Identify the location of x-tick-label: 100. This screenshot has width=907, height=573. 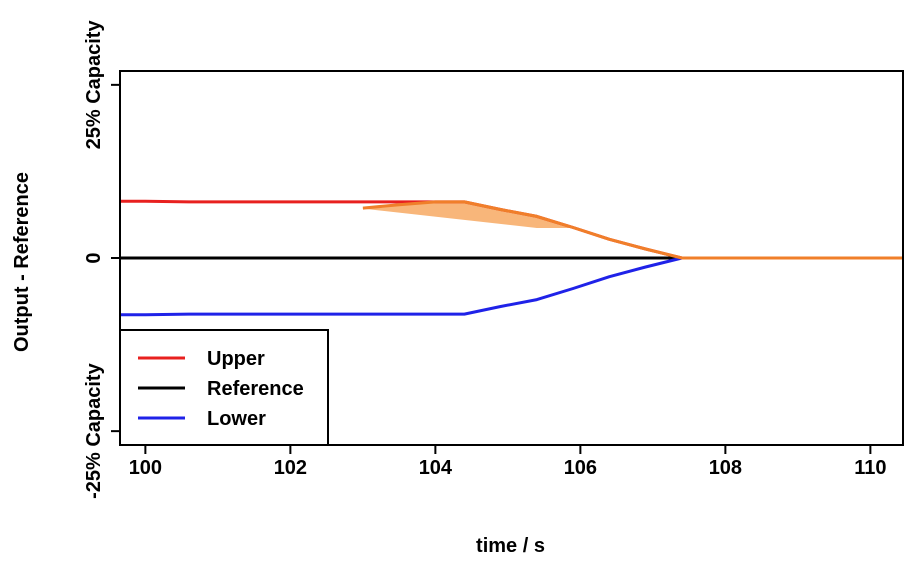
(145, 468).